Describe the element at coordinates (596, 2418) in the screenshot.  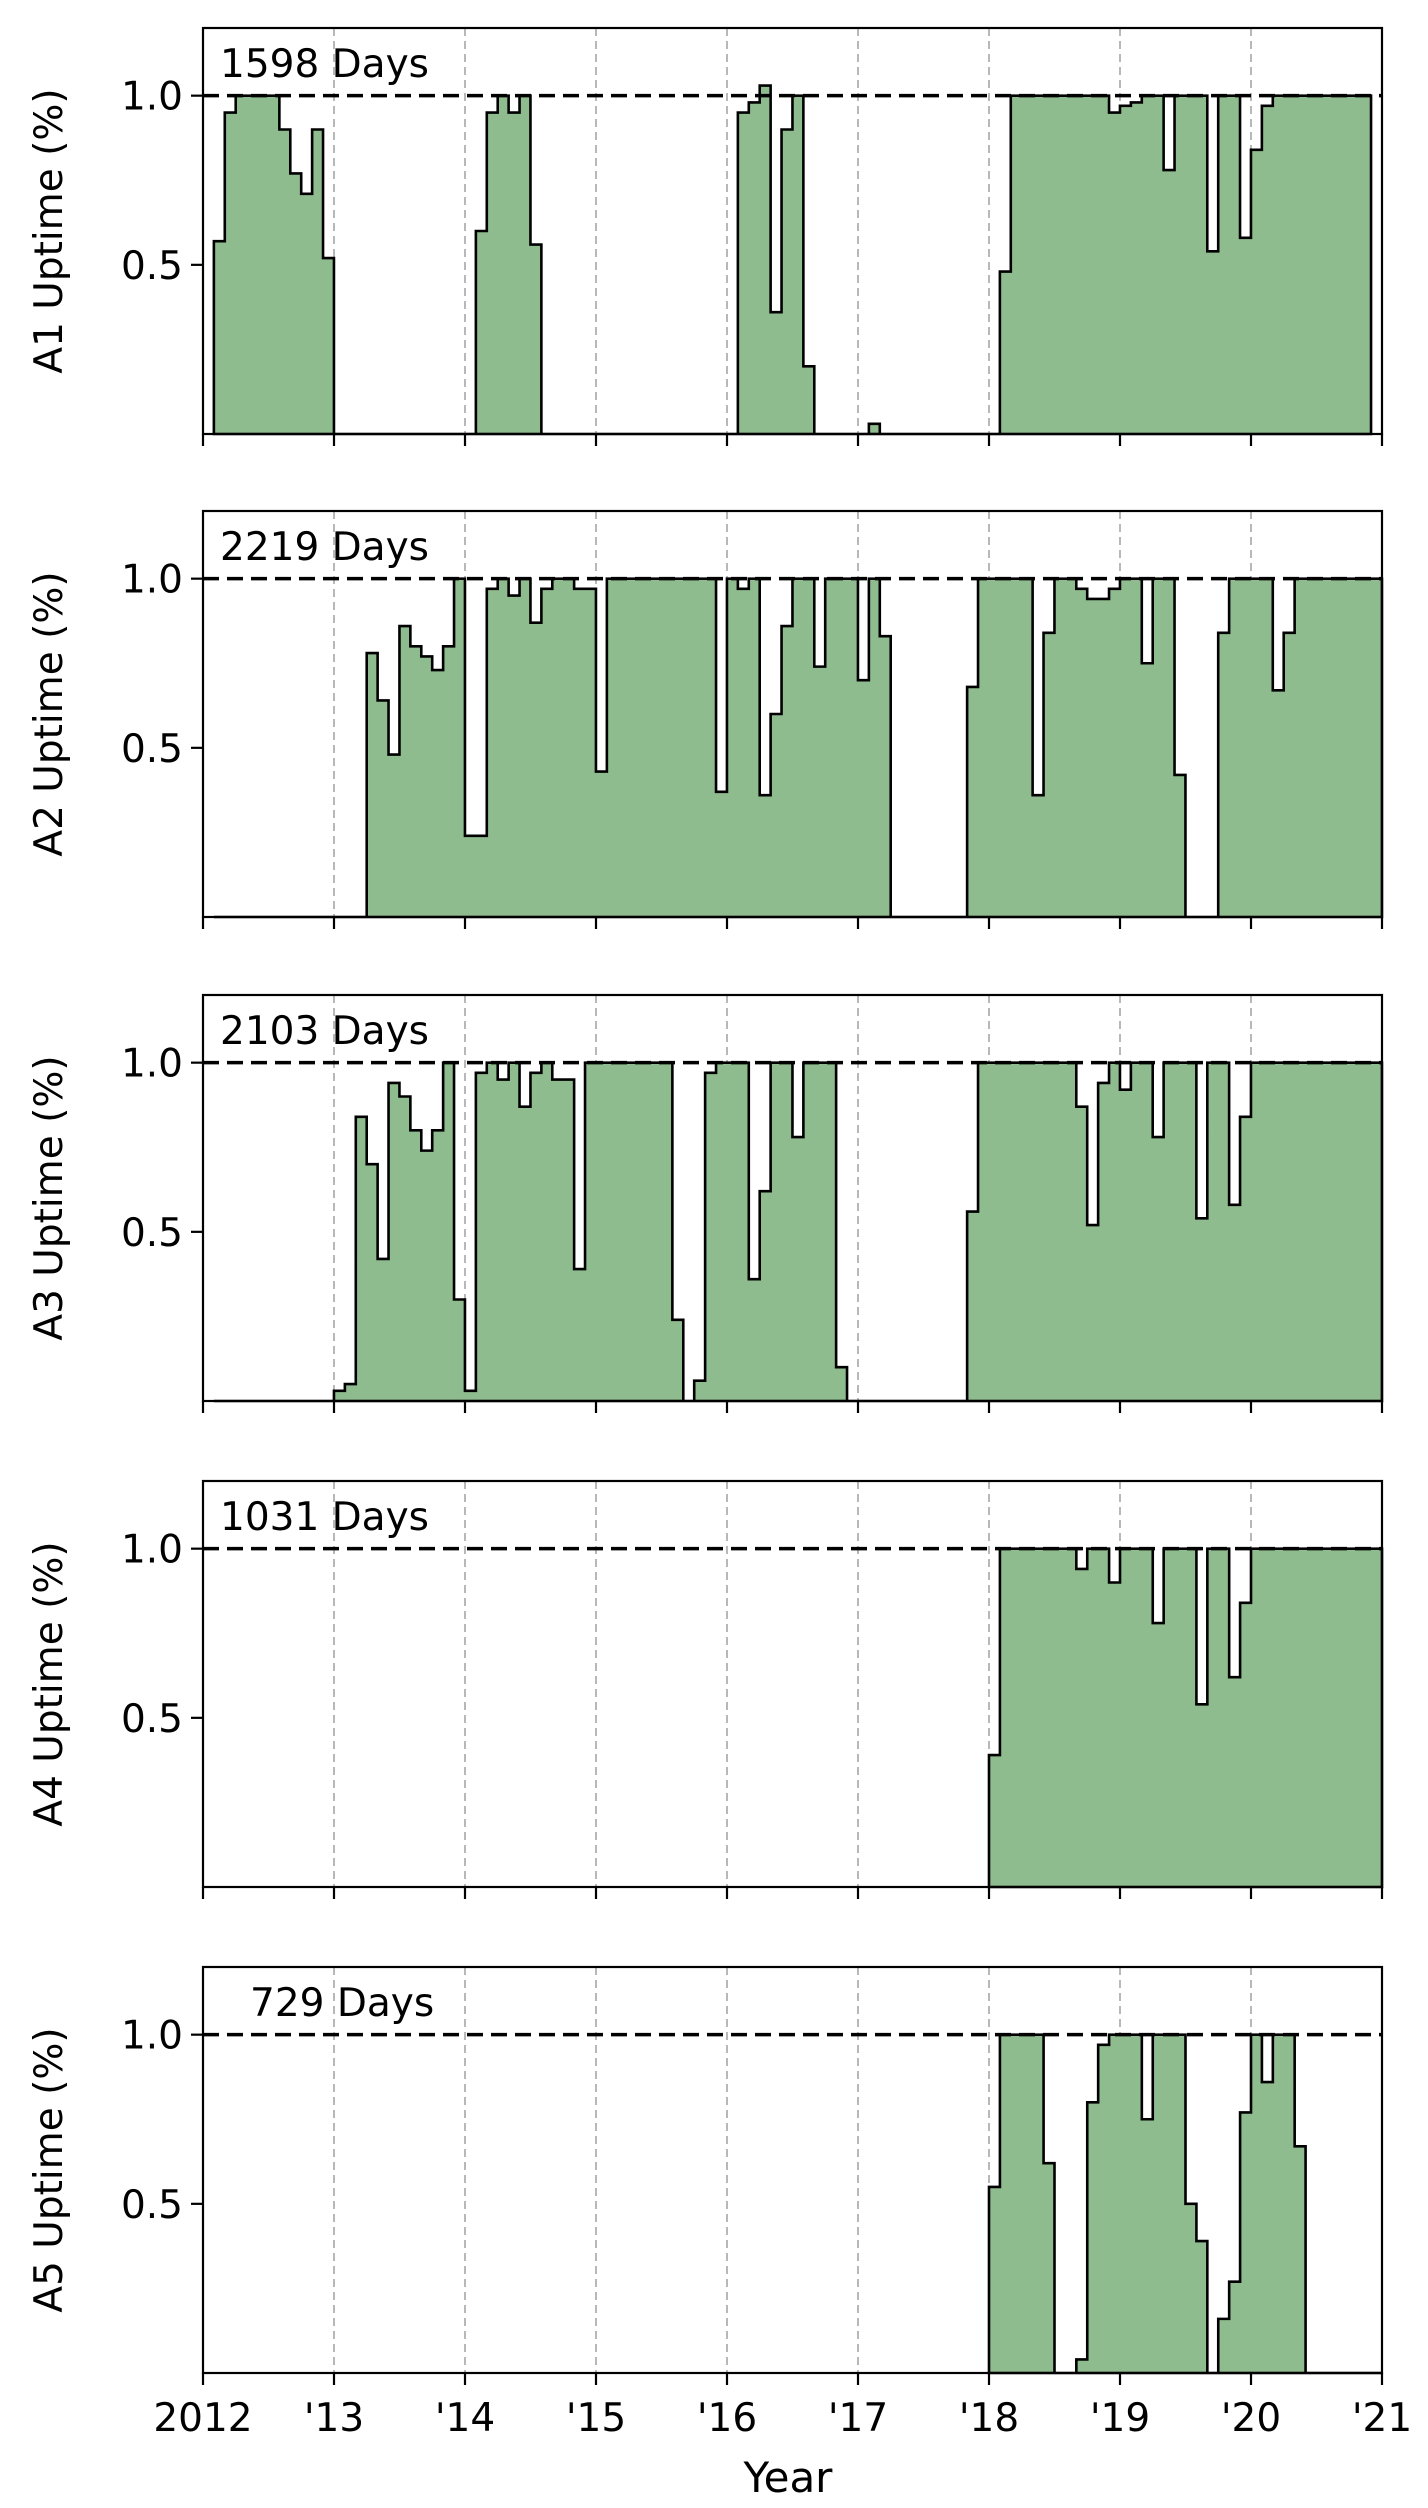
I see `x-tick-label: '15` at that location.